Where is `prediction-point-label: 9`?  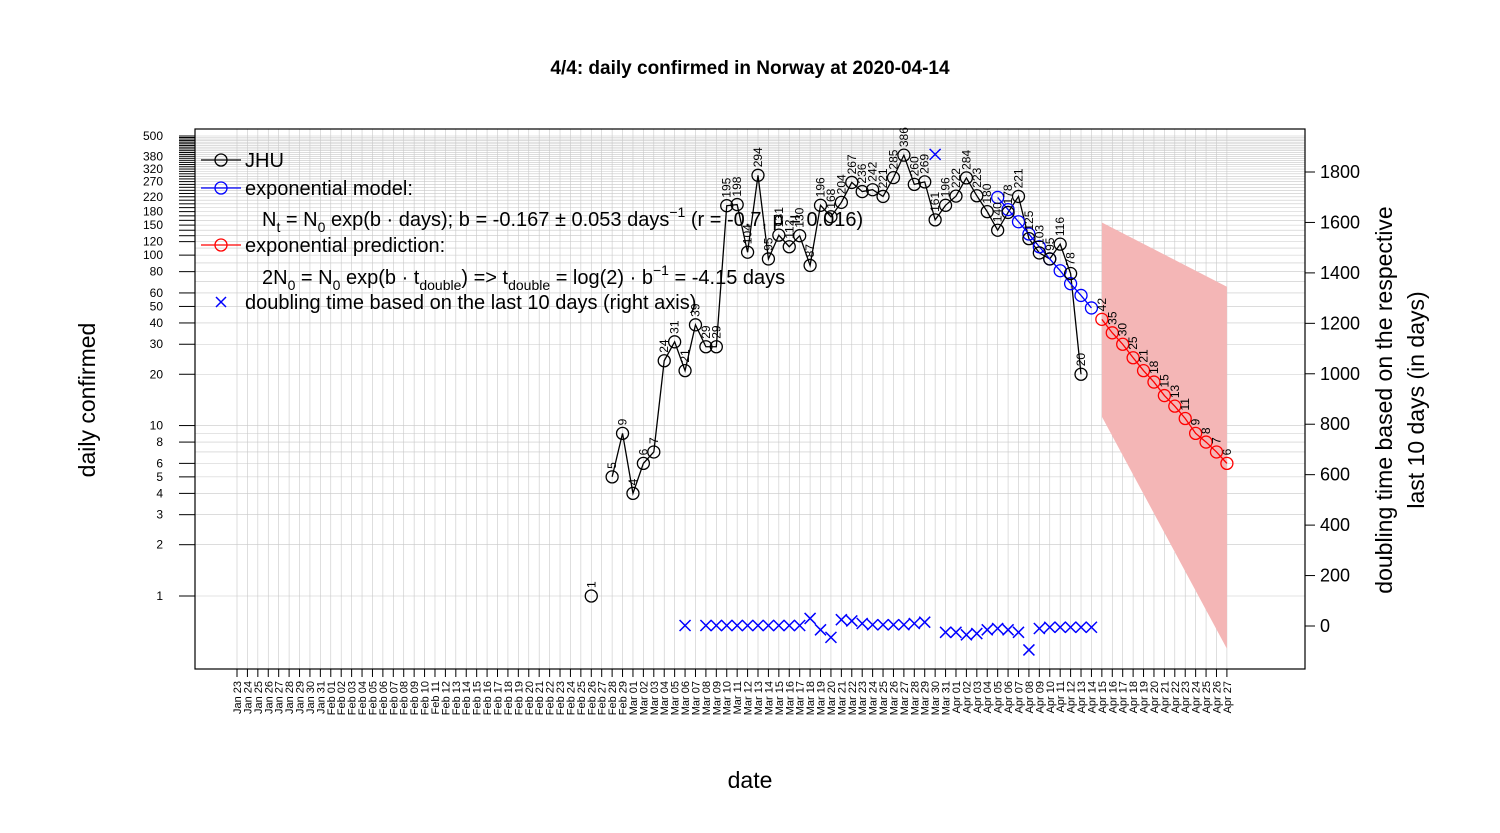
prediction-point-label: 9 is located at coordinates (1196, 421).